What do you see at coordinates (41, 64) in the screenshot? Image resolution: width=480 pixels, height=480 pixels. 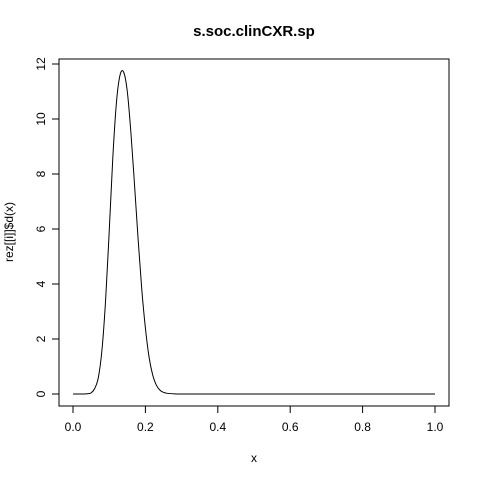 I see `y-tick-label: 12` at bounding box center [41, 64].